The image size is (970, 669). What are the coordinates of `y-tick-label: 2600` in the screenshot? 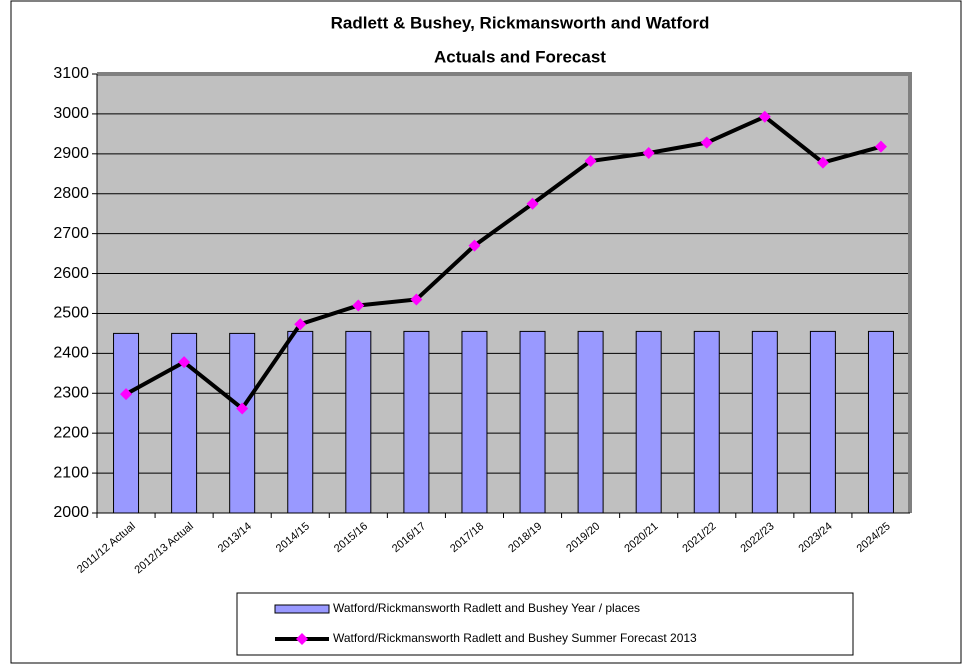 It's located at (71, 273).